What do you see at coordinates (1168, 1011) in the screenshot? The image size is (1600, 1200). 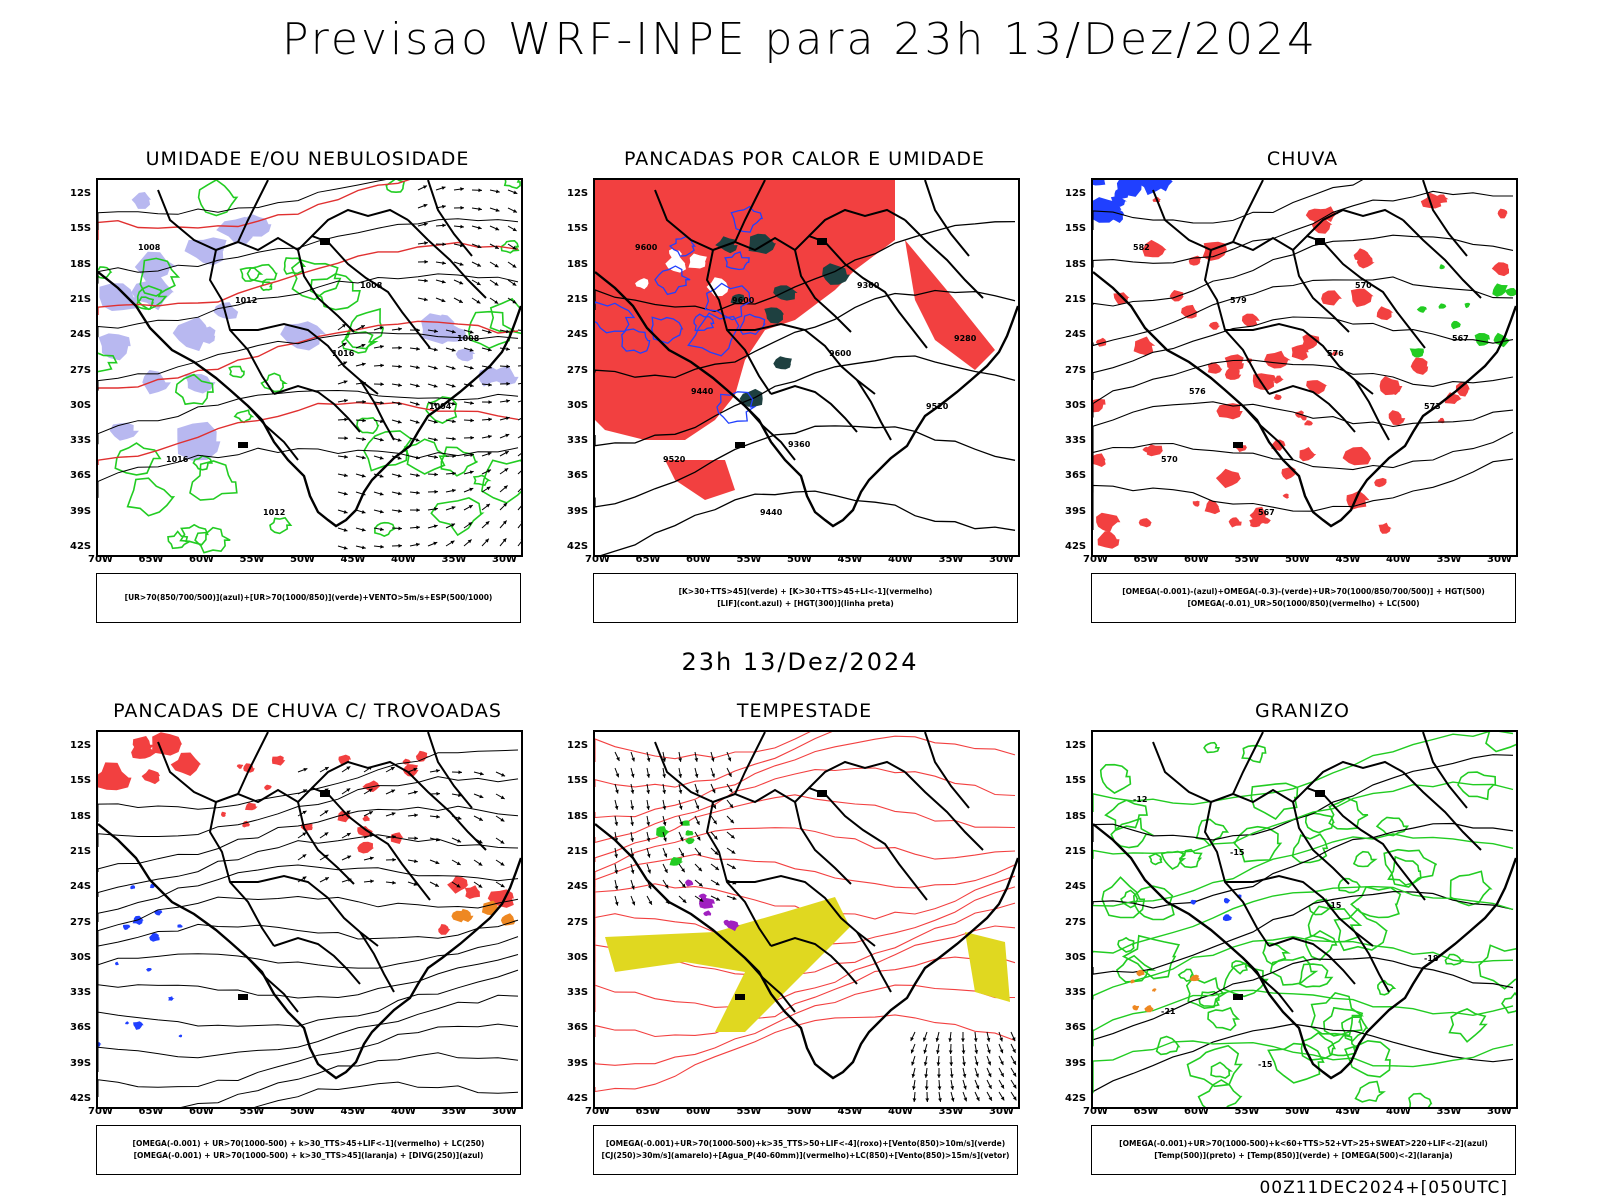 I see `contour-label: -21` at bounding box center [1168, 1011].